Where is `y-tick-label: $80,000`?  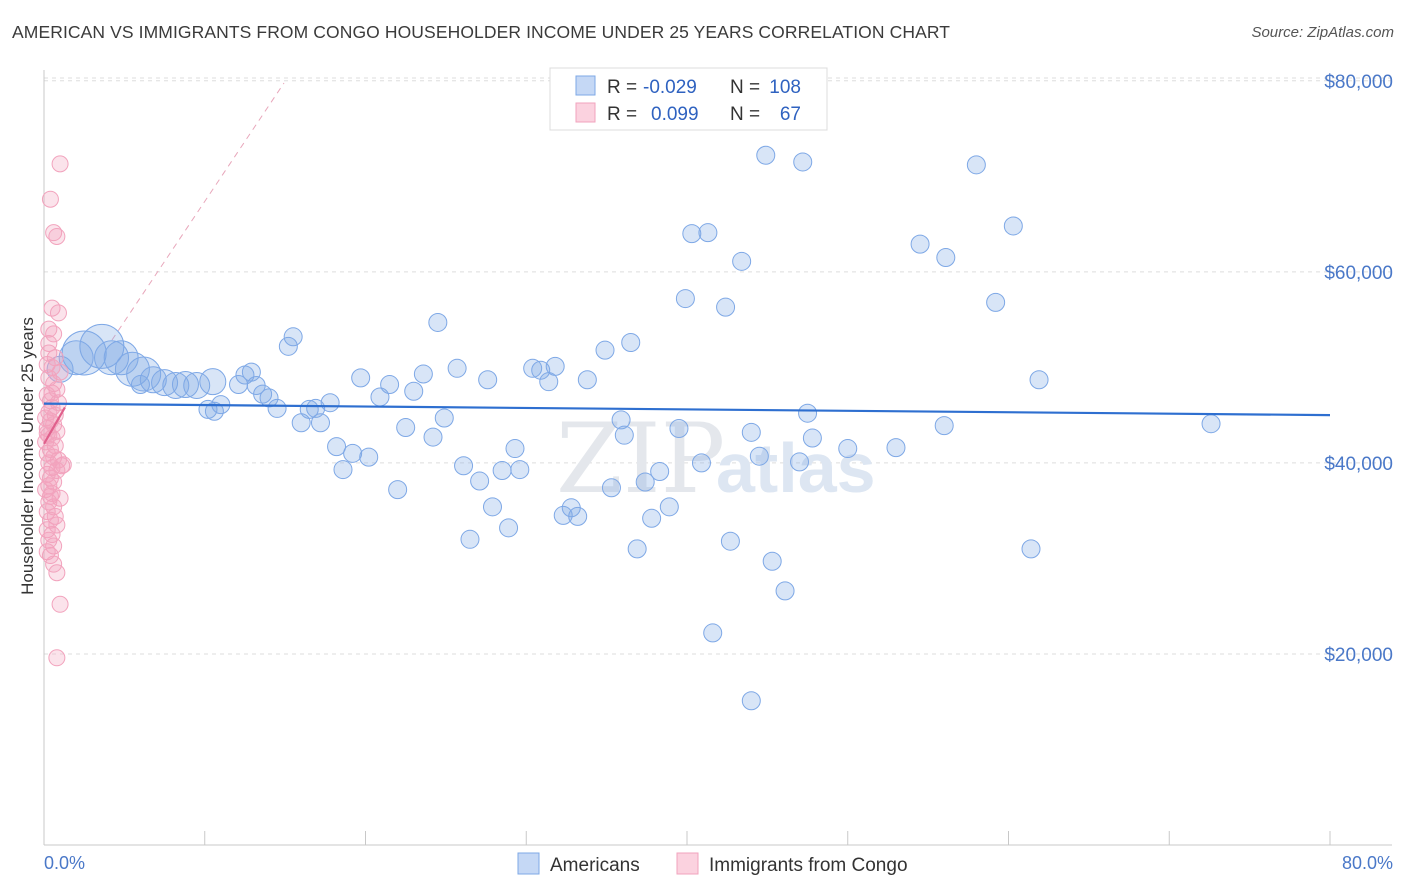 y-tick-label: $80,000 is located at coordinates (1358, 82).